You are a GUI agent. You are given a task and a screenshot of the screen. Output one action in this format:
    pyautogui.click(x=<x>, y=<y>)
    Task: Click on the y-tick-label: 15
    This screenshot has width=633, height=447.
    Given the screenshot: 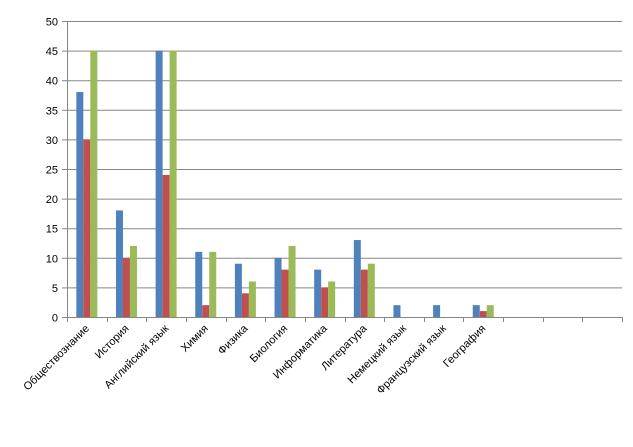 What is the action you would take?
    pyautogui.click(x=52, y=230)
    